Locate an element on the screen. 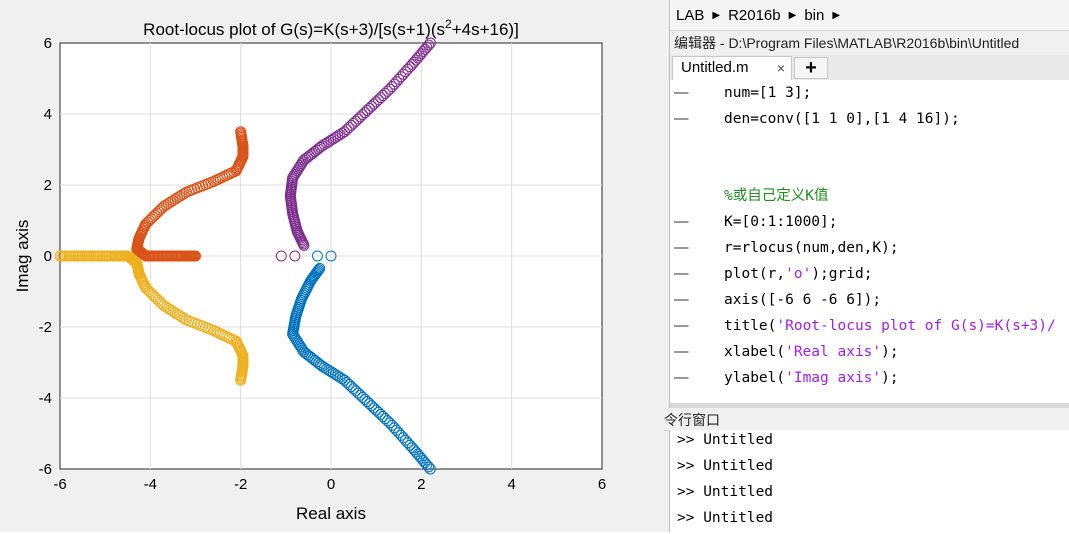 This screenshot has height=534, width=1069. code-line: — axis([-6 6 -6 6]); is located at coordinates (869, 300).